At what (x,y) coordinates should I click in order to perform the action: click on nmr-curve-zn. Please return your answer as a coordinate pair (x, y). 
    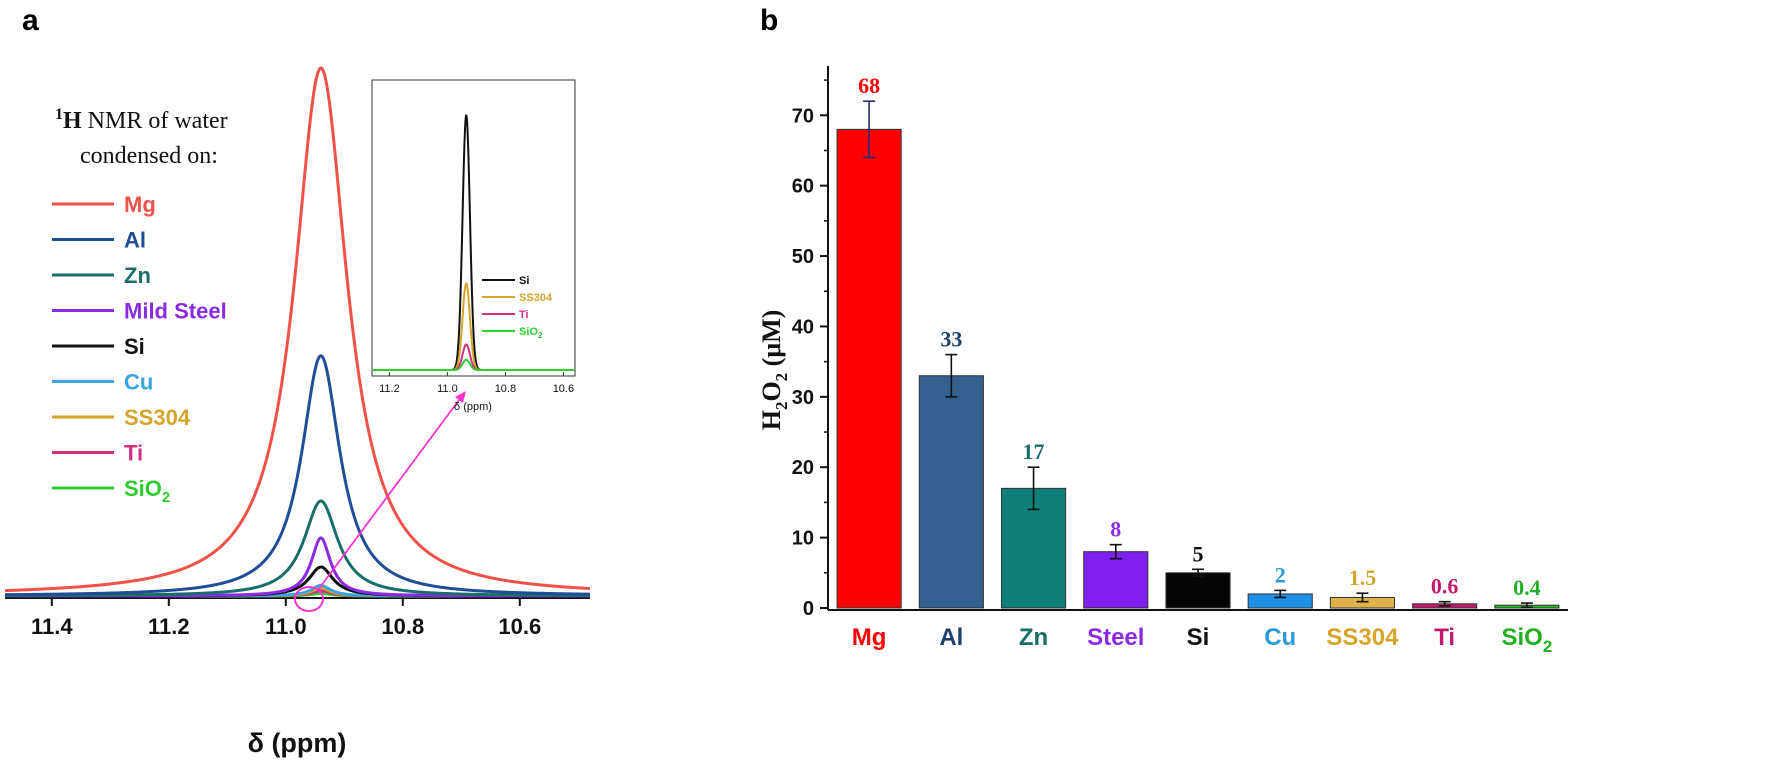
    Looking at the image, I should click on (297, 548).